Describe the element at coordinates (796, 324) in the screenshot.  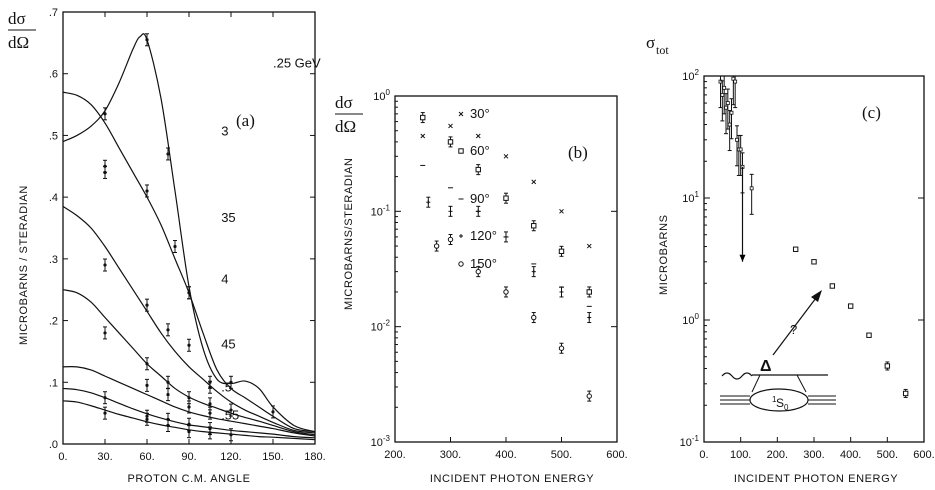
I see `transition-arrow-shaft` at that location.